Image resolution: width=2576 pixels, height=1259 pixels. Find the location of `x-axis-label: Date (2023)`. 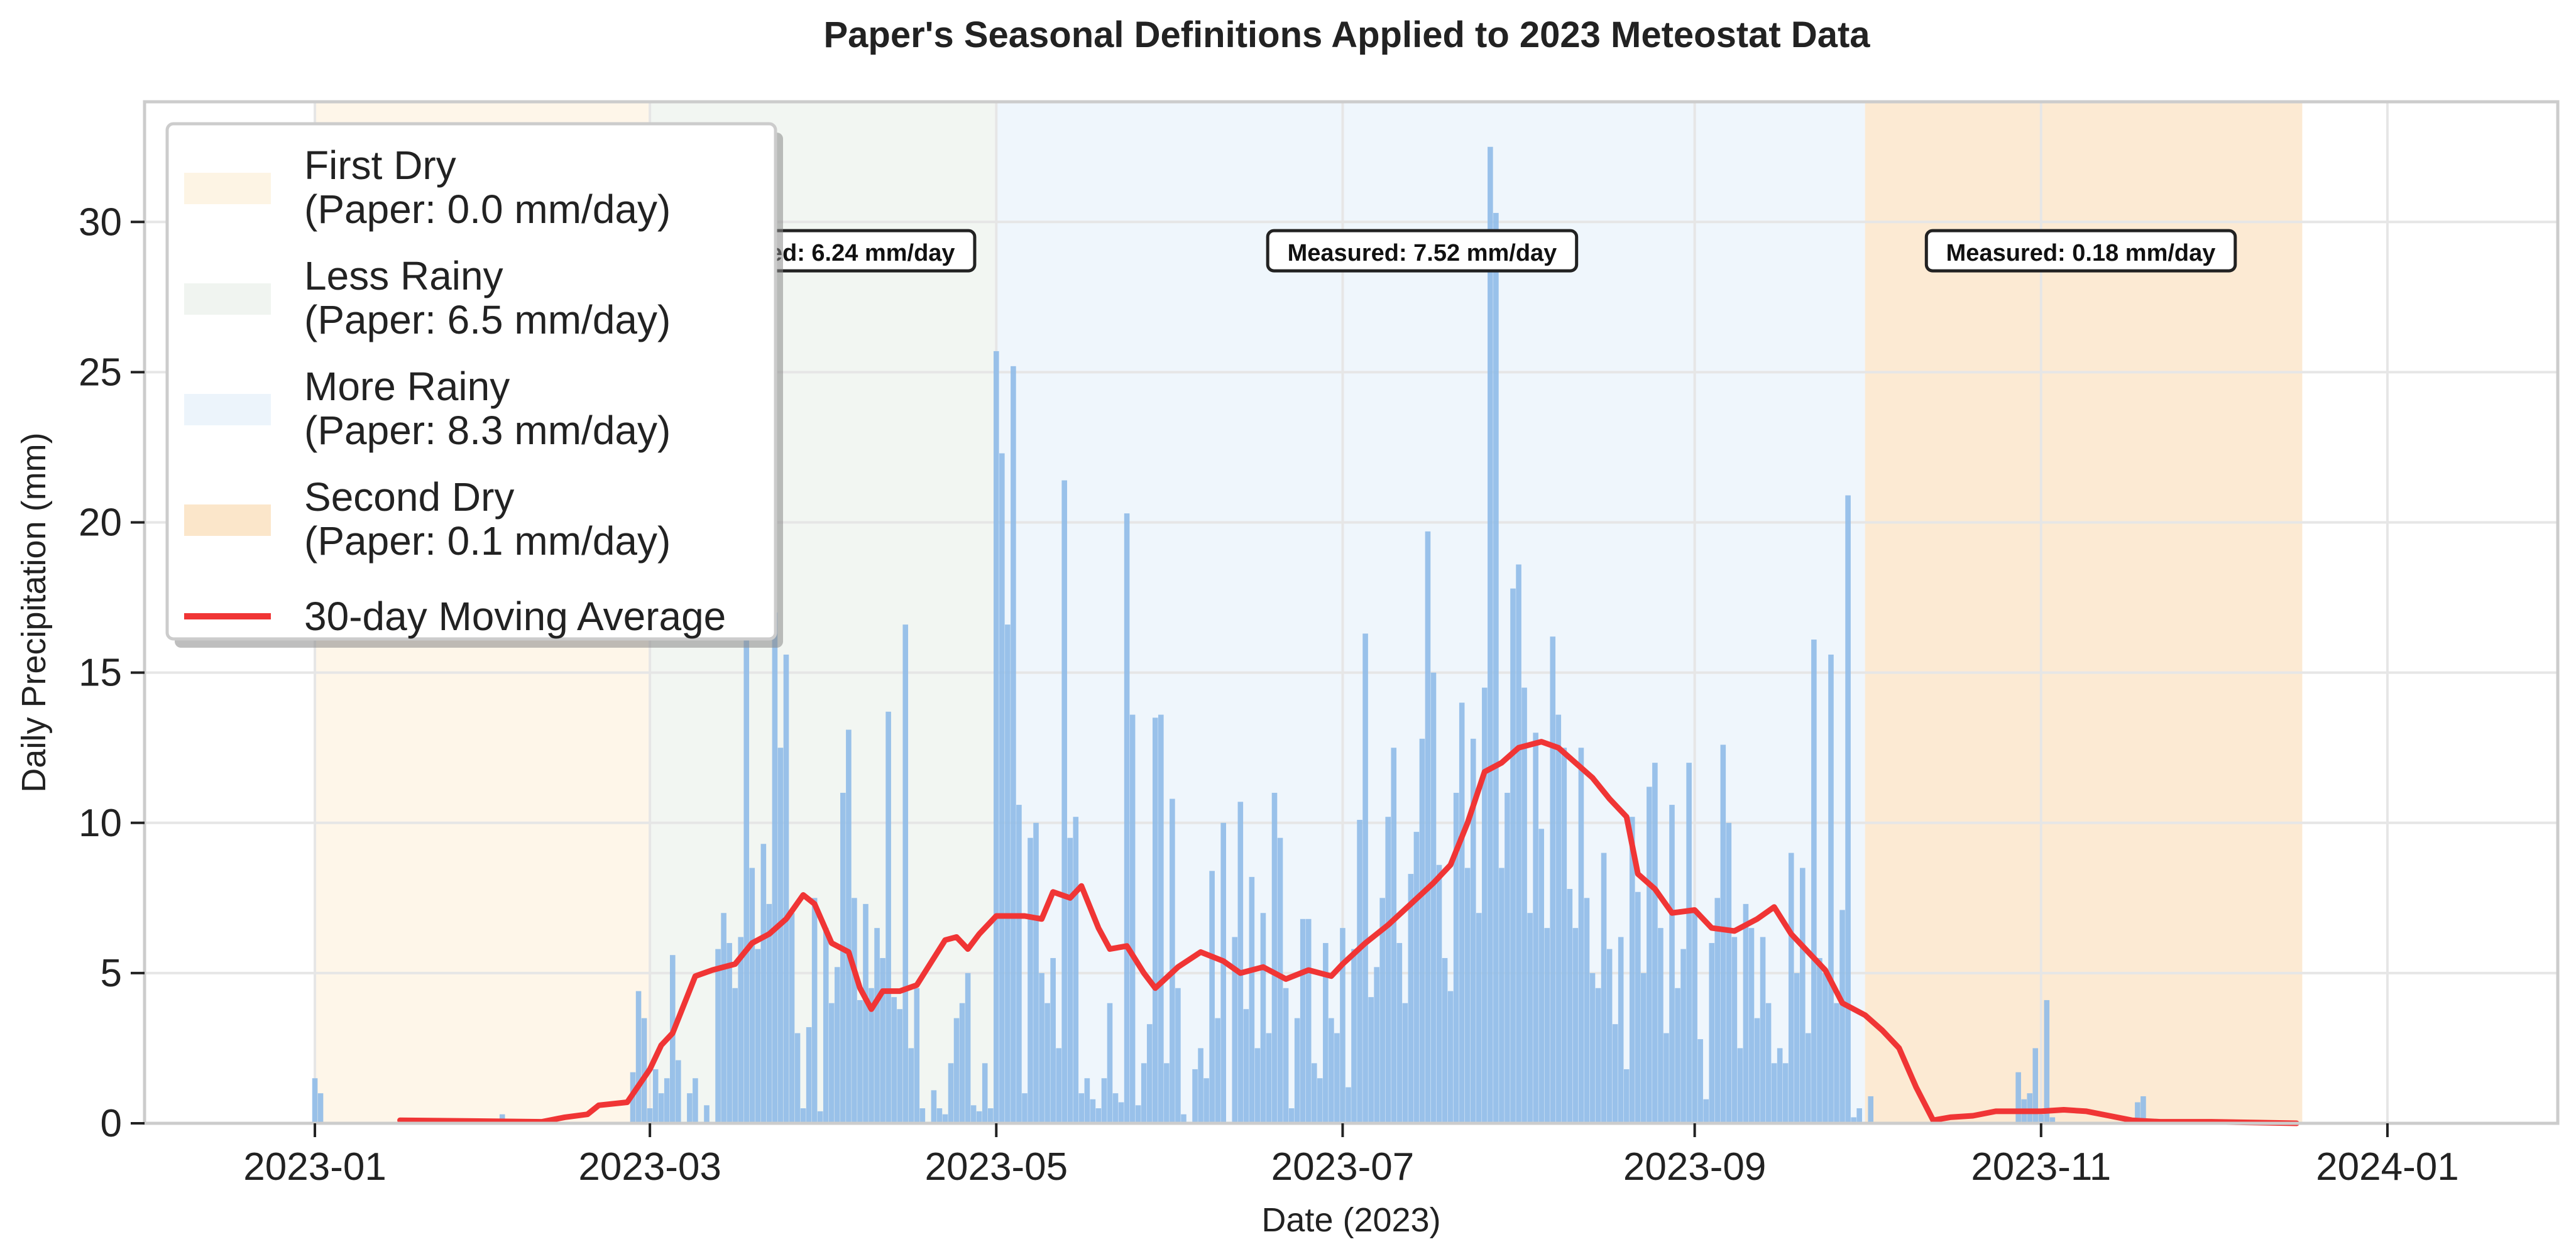

x-axis-label: Date (2023) is located at coordinates (1351, 1220).